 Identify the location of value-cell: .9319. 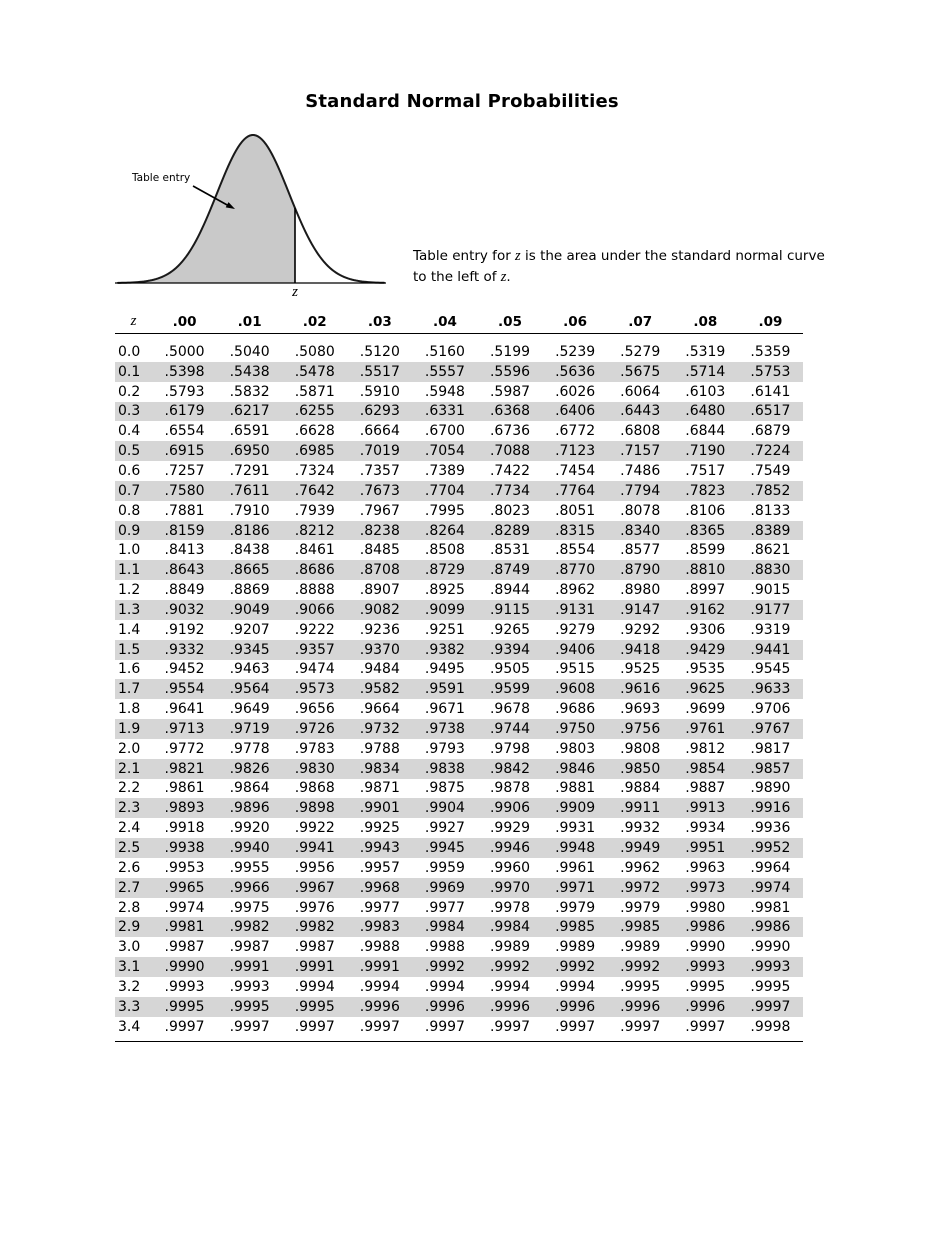
(770, 629).